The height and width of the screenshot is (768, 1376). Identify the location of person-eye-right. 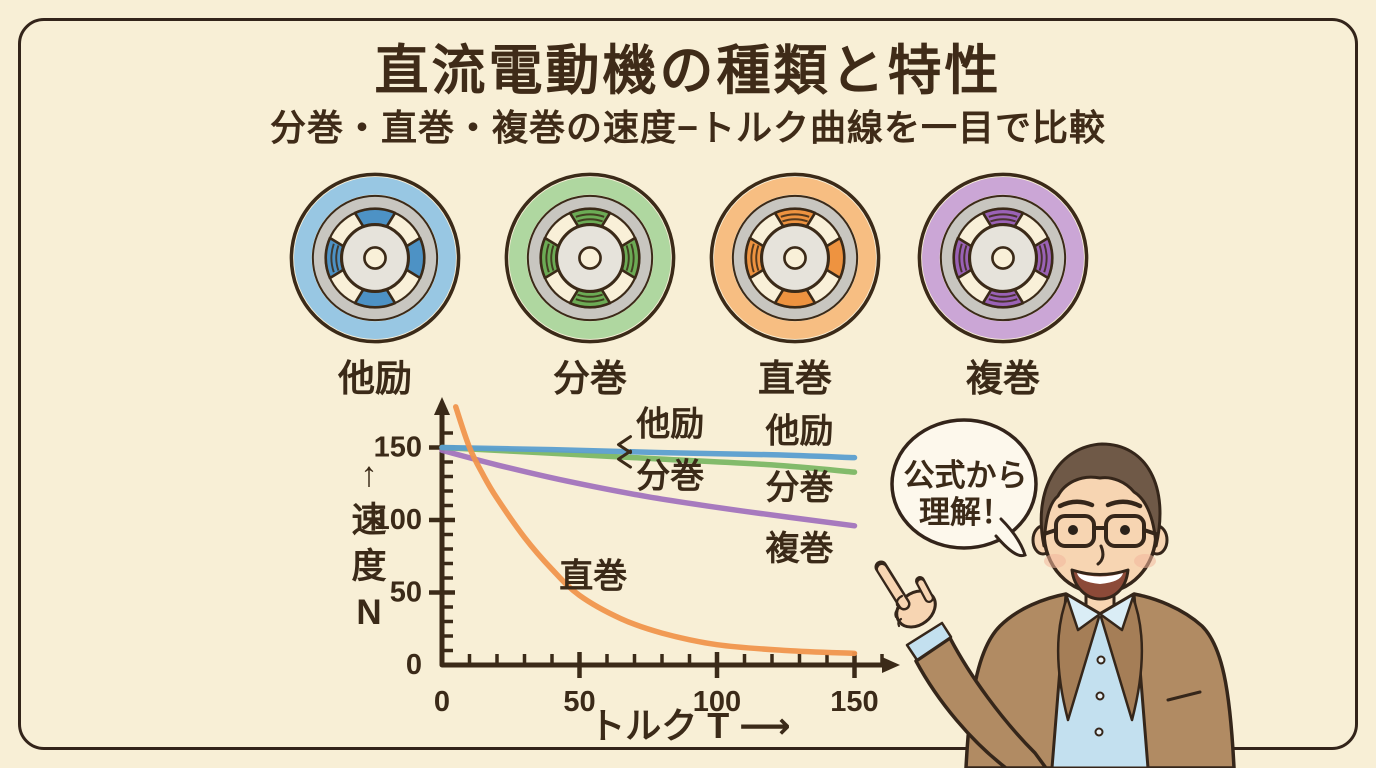
(1125, 530).